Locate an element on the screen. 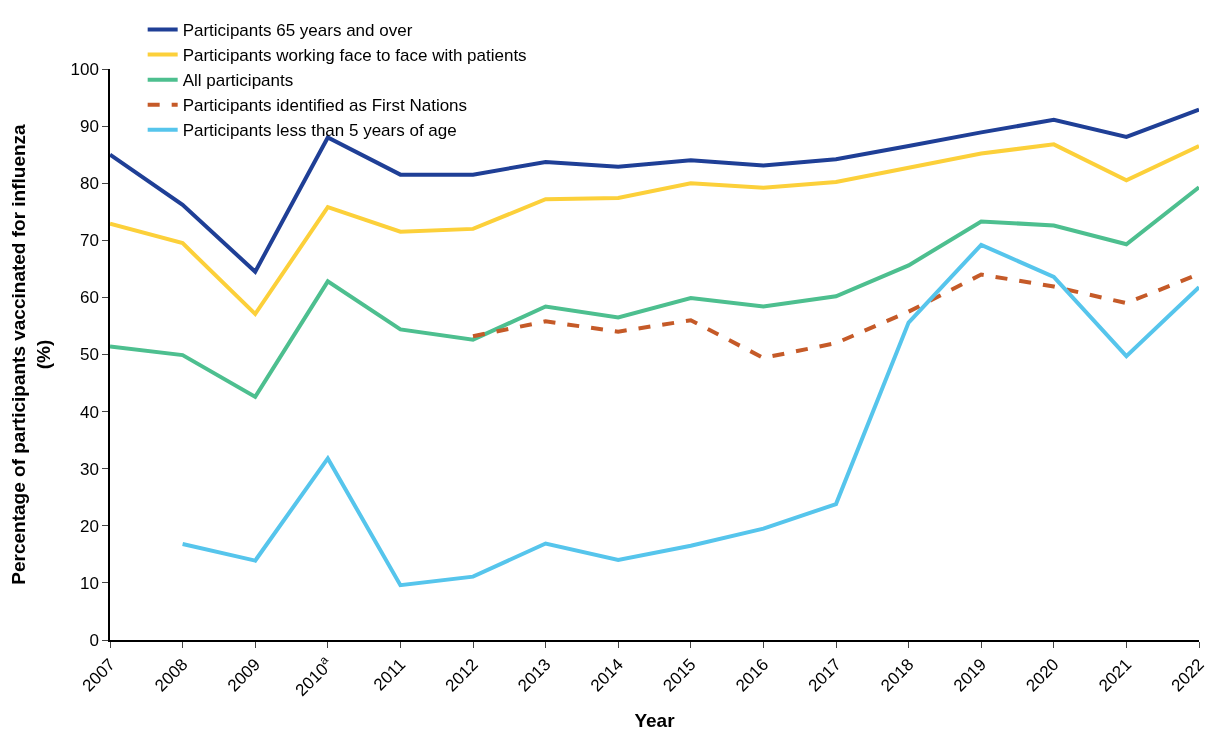 The width and height of the screenshot is (1219, 740). y-tick-label: 40 is located at coordinates (89, 412).